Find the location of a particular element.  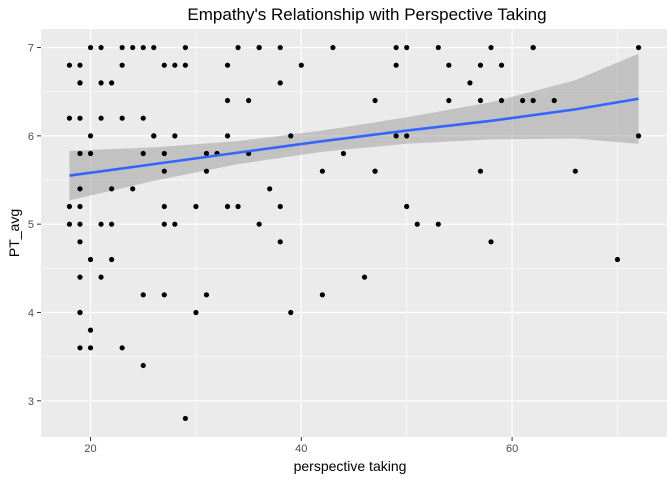

y-tick-label: 6 is located at coordinates (31, 137).